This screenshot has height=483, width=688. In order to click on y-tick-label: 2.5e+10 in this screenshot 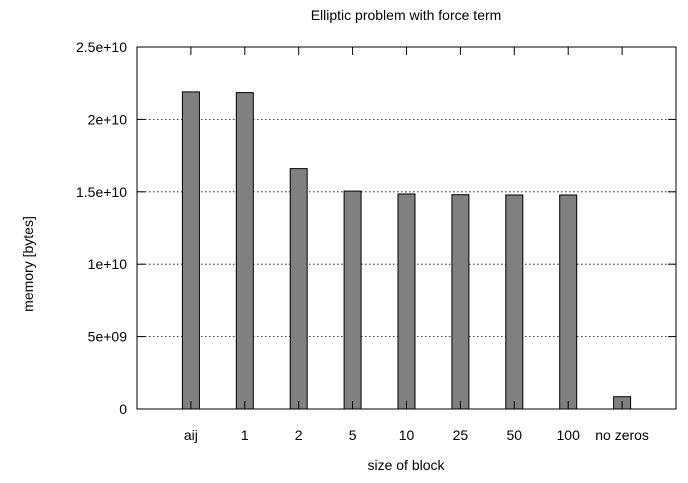, I will do `click(101, 47)`.